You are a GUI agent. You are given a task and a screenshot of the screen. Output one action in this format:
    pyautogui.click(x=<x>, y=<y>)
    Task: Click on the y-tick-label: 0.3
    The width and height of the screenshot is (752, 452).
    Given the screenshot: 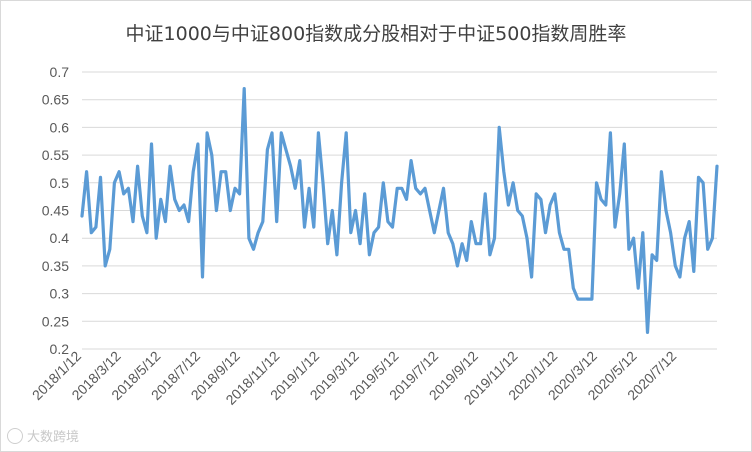 What is the action you would take?
    pyautogui.click(x=60, y=294)
    